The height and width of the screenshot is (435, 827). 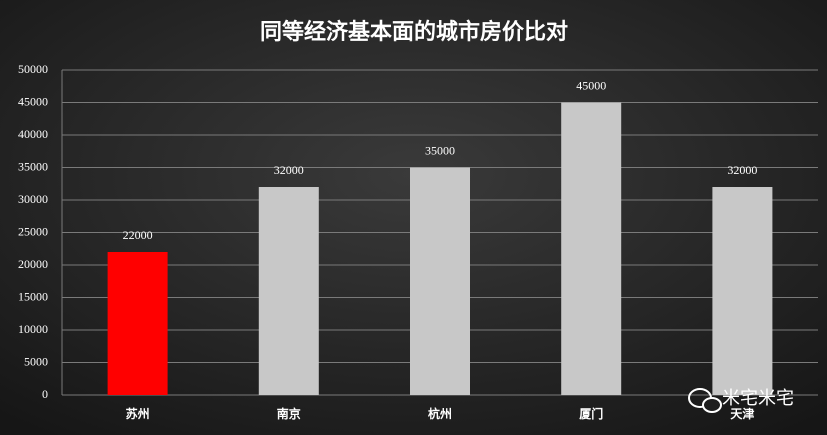 I want to click on y-tick-label: 25000, so click(x=33, y=231).